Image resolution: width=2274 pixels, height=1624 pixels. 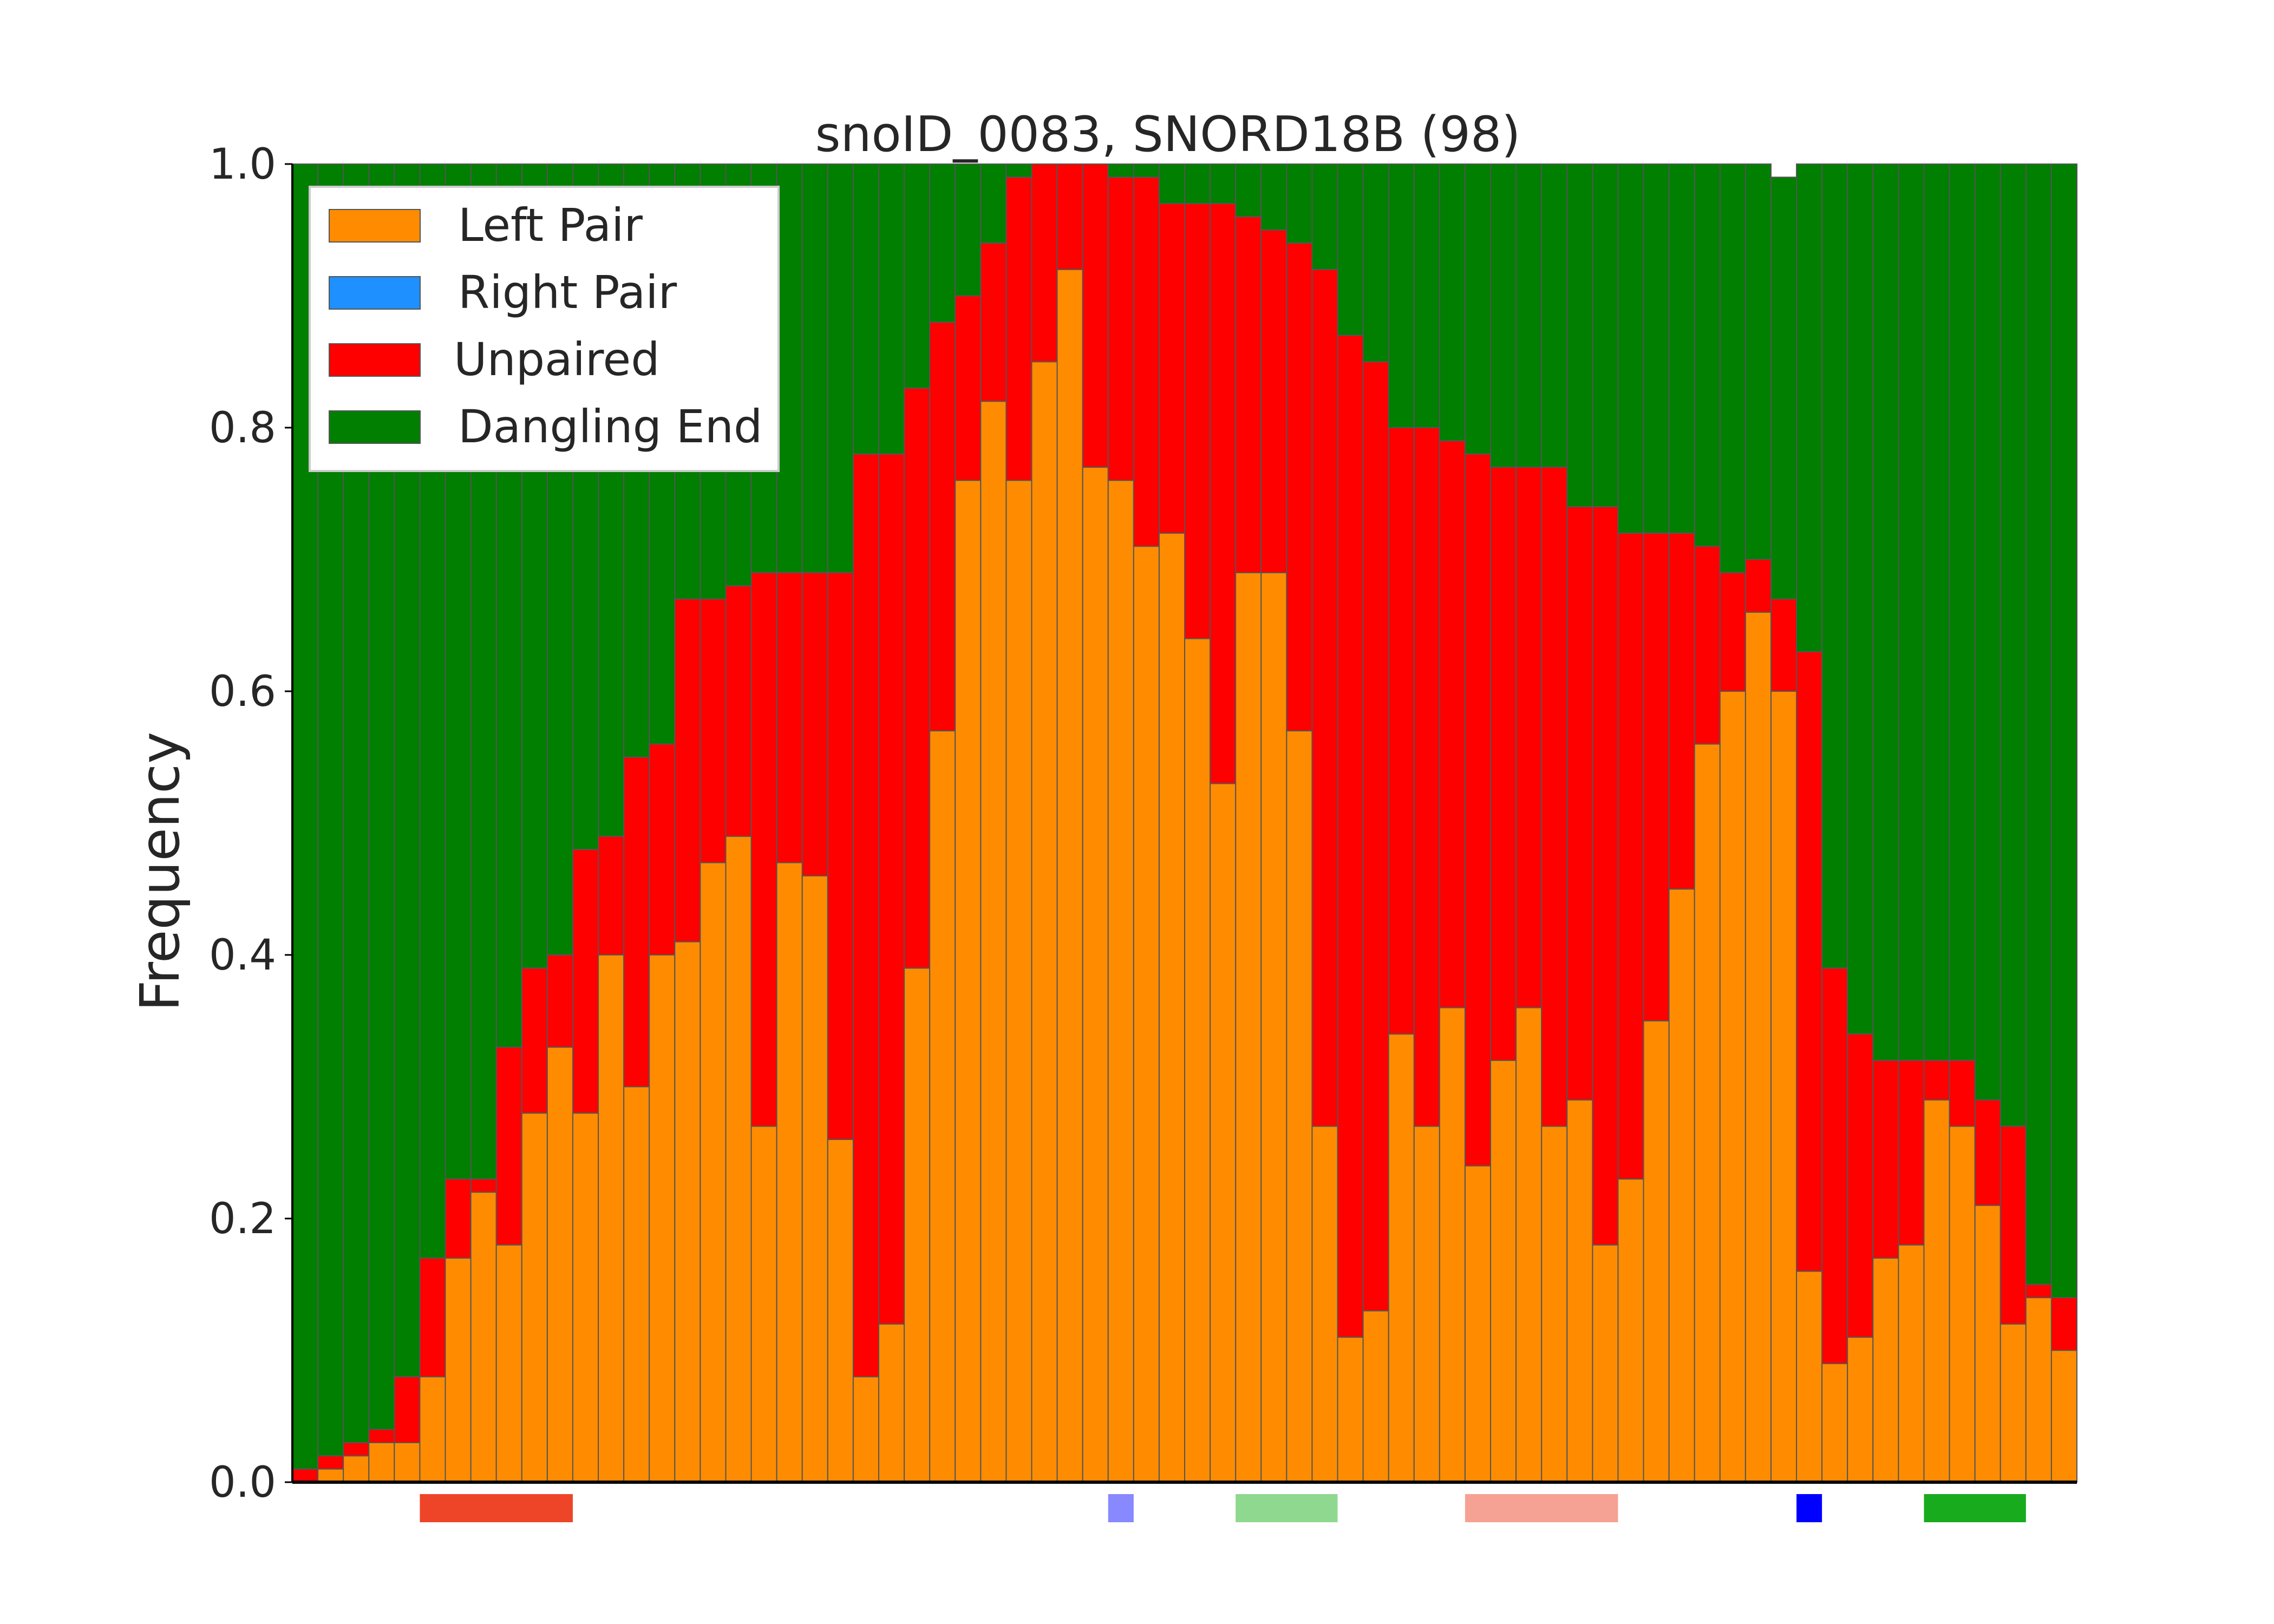 What do you see at coordinates (568, 292) in the screenshot?
I see `legend-label-right-pair: Right Pair` at bounding box center [568, 292].